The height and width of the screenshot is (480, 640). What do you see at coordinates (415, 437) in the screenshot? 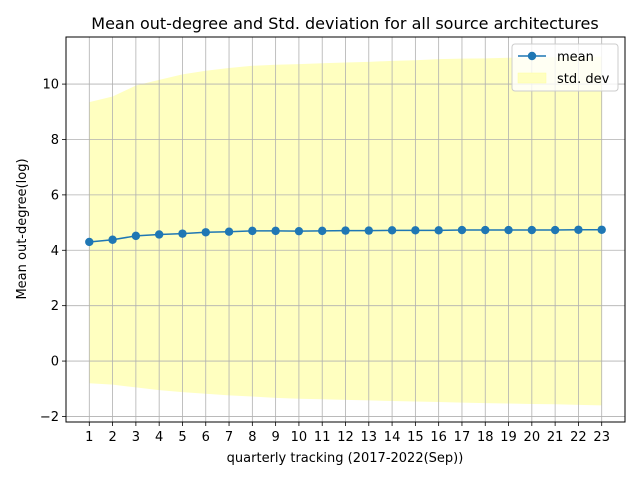
I see `x-tick-label: 15` at bounding box center [415, 437].